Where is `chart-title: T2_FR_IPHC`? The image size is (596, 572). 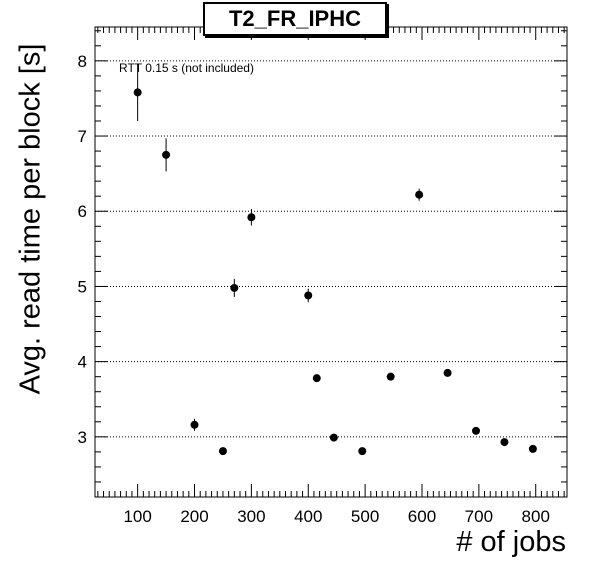
chart-title: T2_FR_IPHC is located at coordinates (295, 19).